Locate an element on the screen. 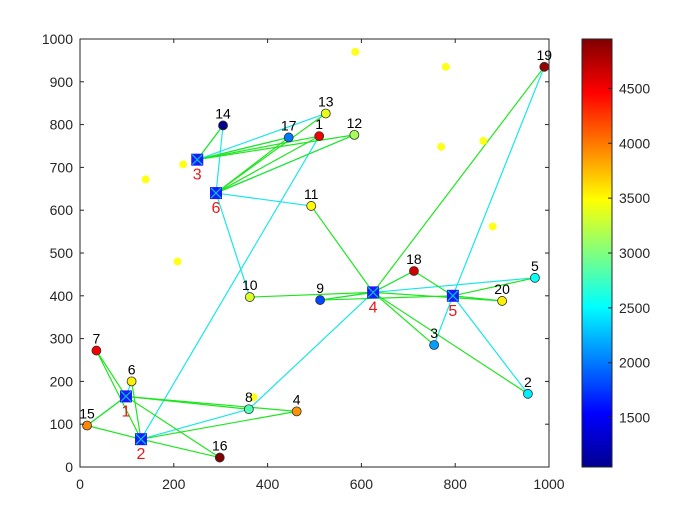  station-label: 1 is located at coordinates (126, 411).